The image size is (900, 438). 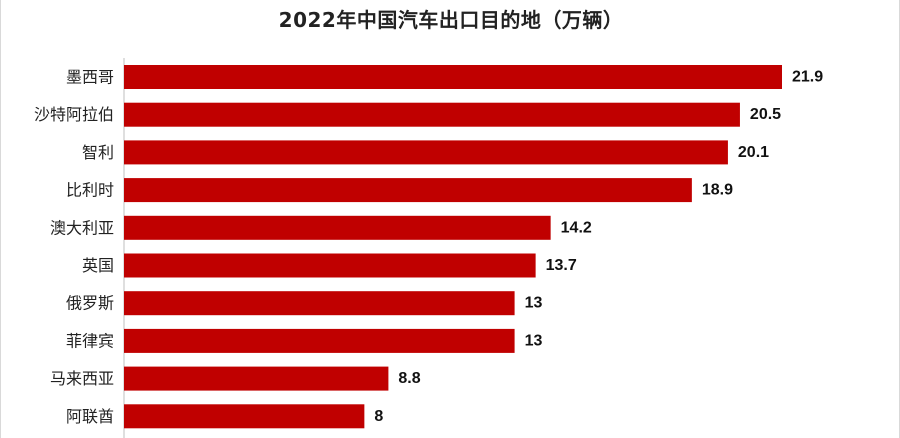 I want to click on category-label: 沙特阿拉伯, so click(x=74, y=114).